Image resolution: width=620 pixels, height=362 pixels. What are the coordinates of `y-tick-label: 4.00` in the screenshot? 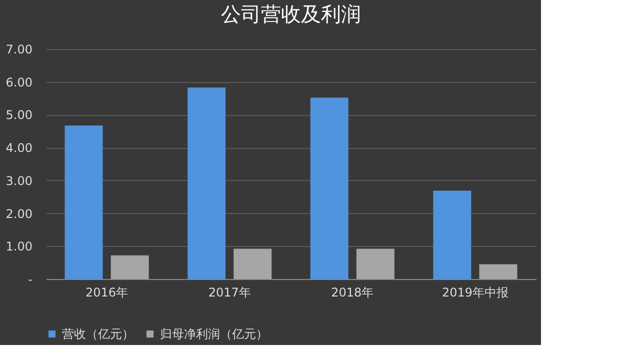 It's located at (19, 148).